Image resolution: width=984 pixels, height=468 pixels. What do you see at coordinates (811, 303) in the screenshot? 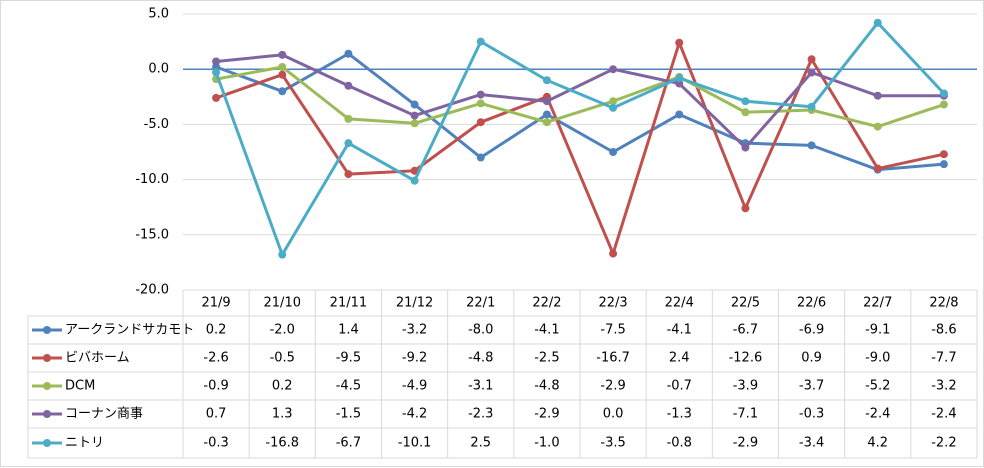
I see `x-tick-label: 22/6` at bounding box center [811, 303].